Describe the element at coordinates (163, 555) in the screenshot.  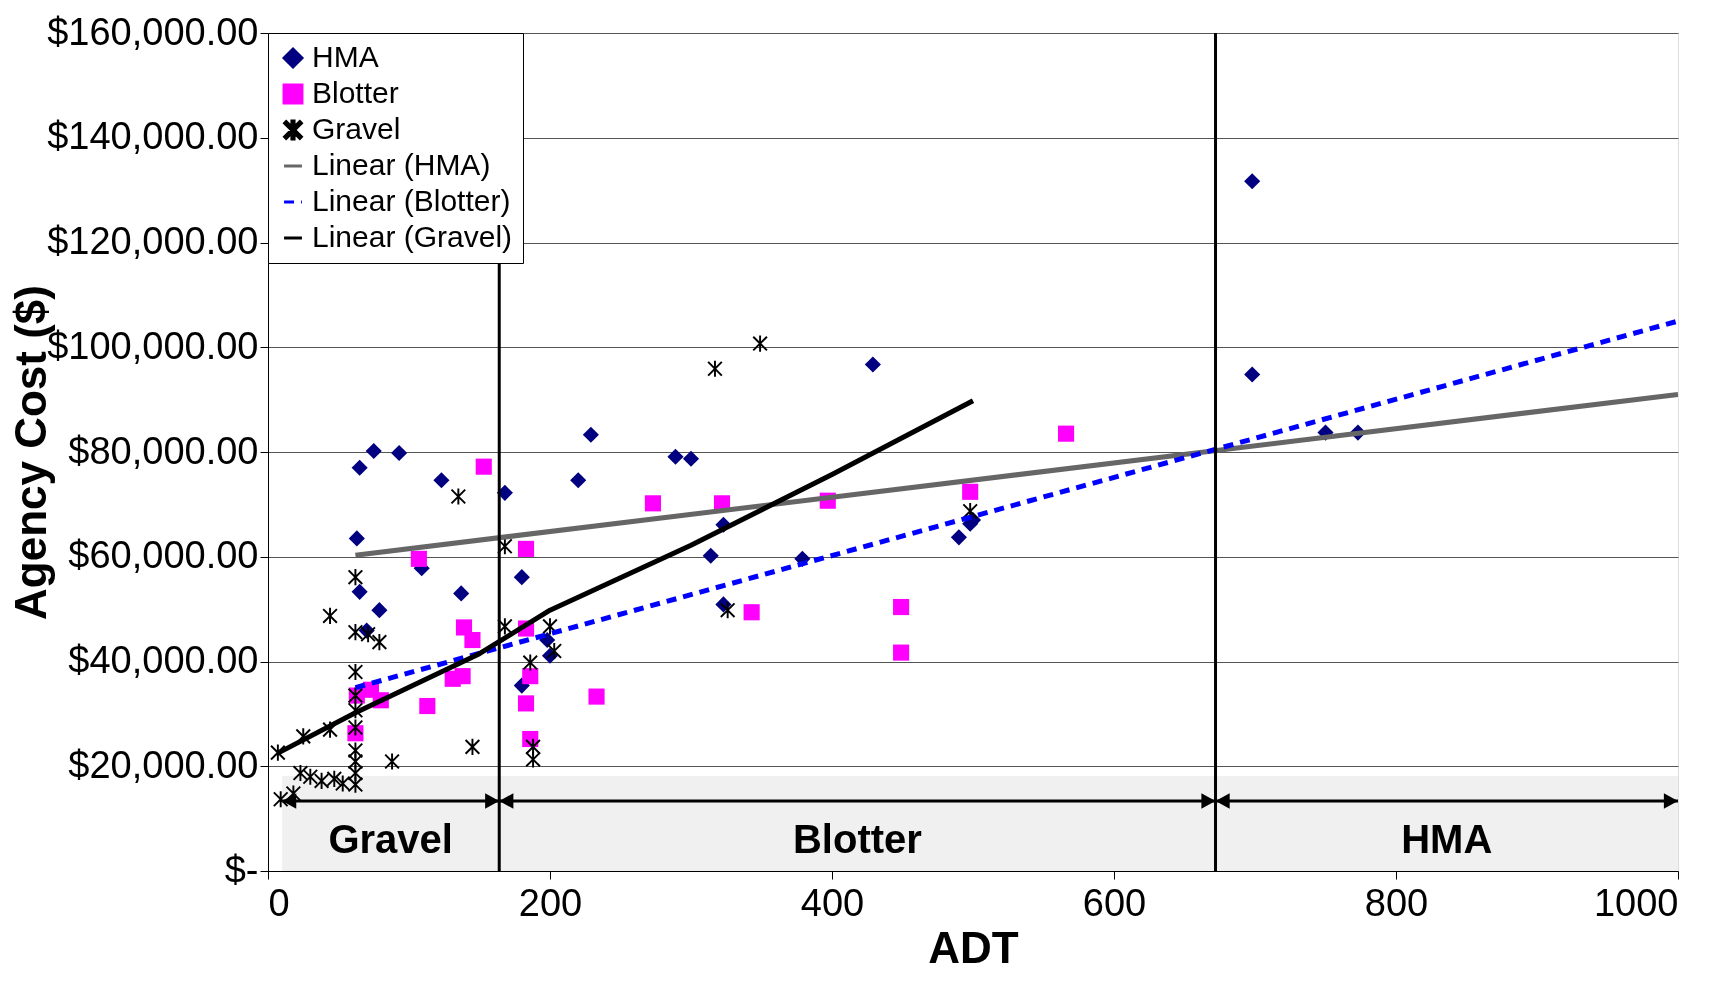
I see `y-tick-label: $60,000.00` at that location.